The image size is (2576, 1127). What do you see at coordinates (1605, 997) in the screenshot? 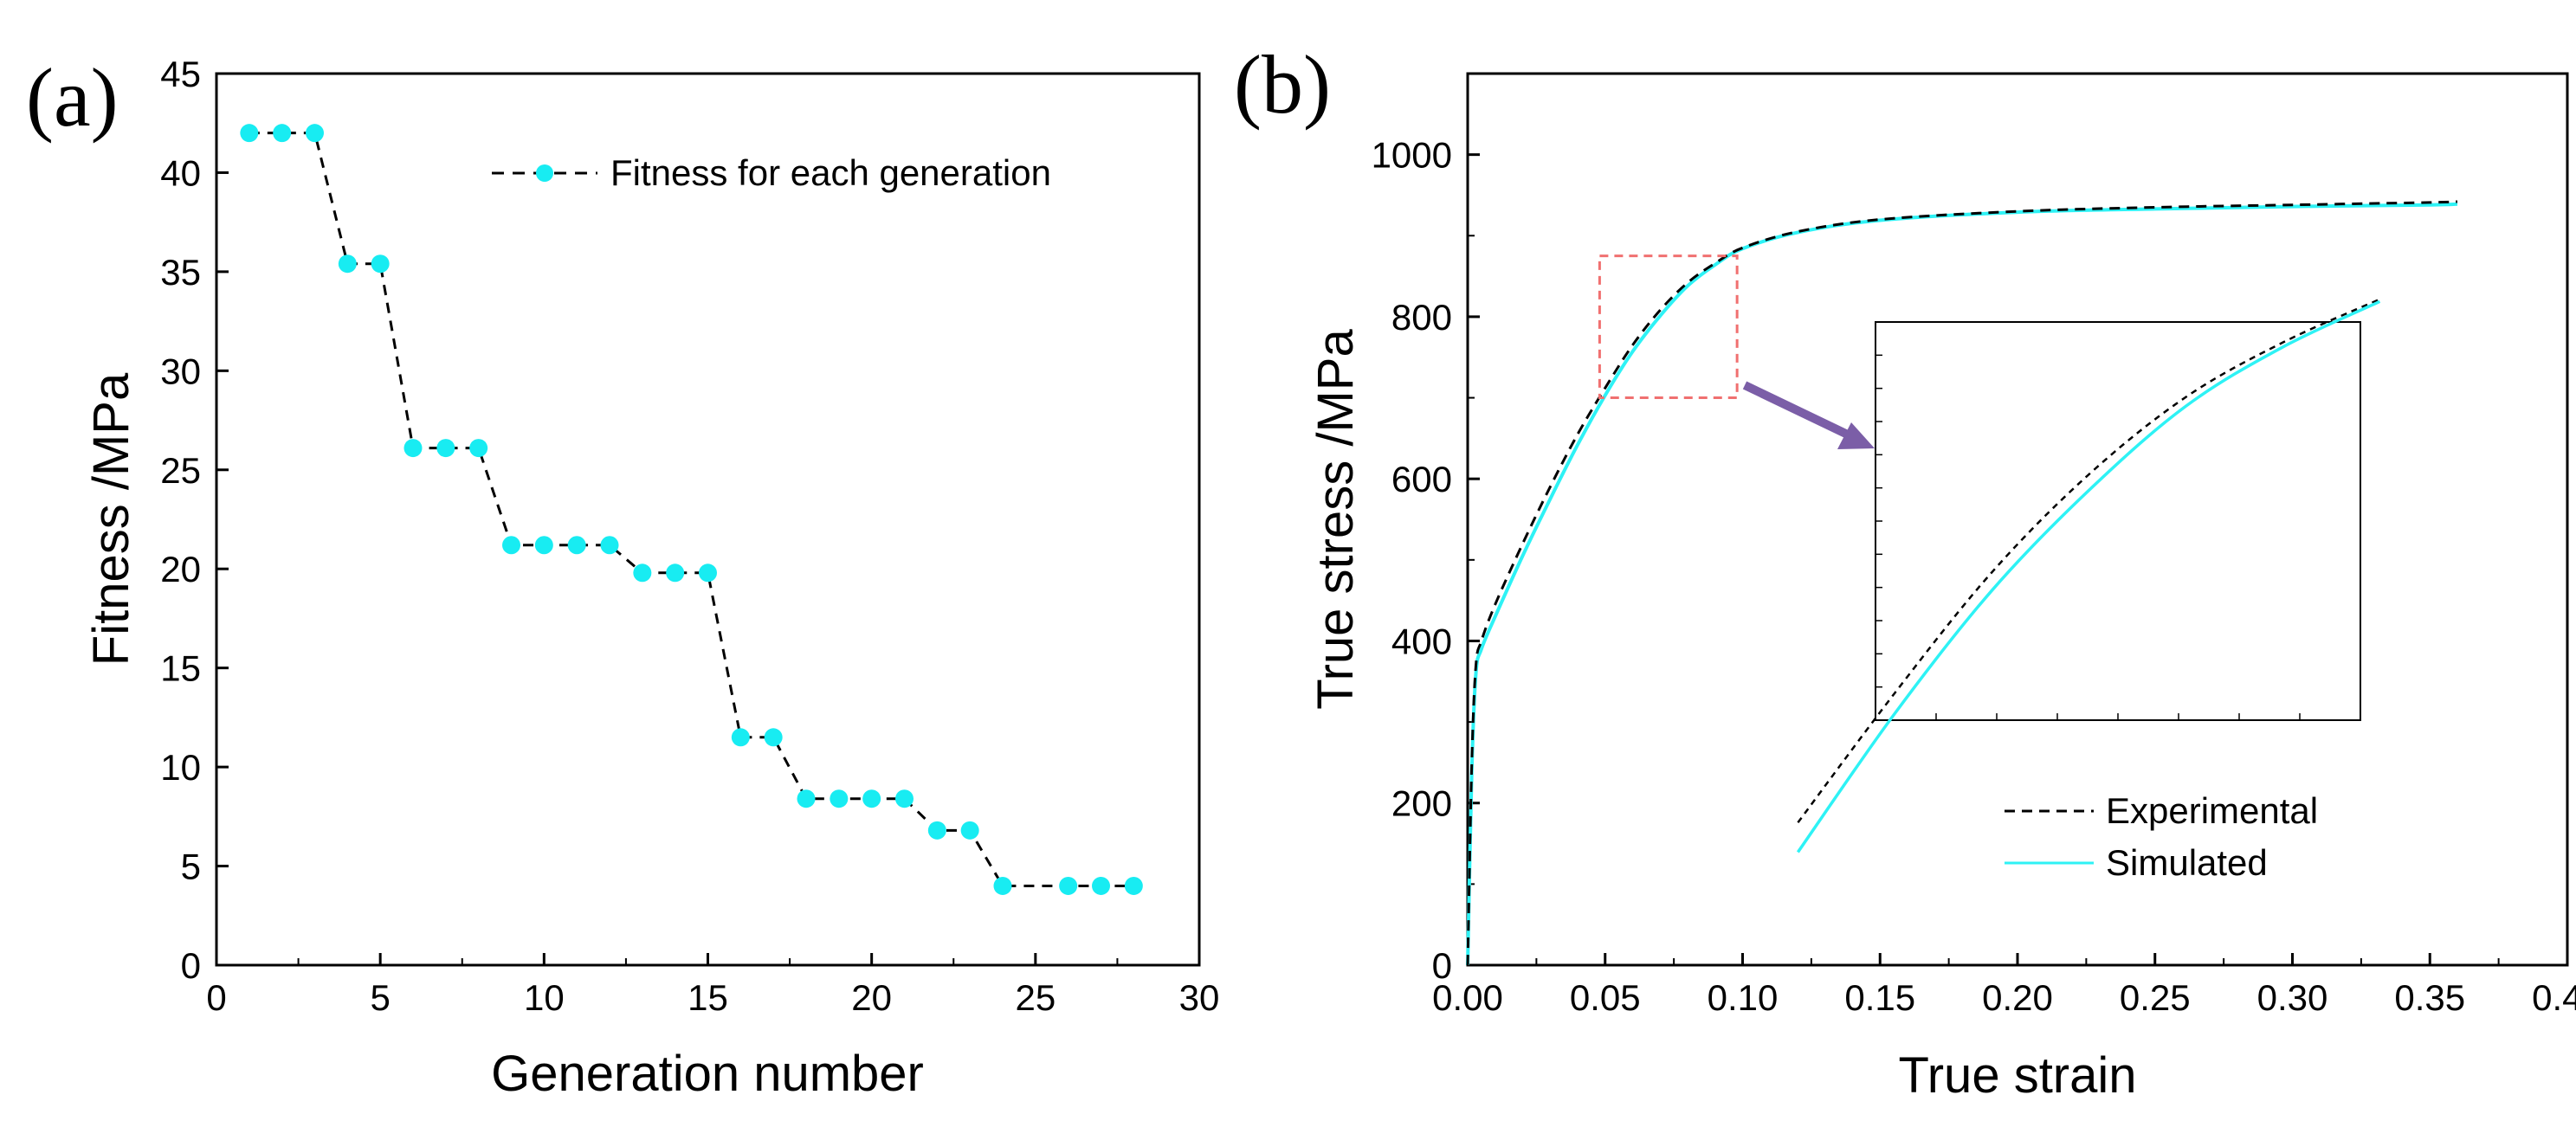
I see `b-x-tick-label: 0.05` at bounding box center [1605, 997].